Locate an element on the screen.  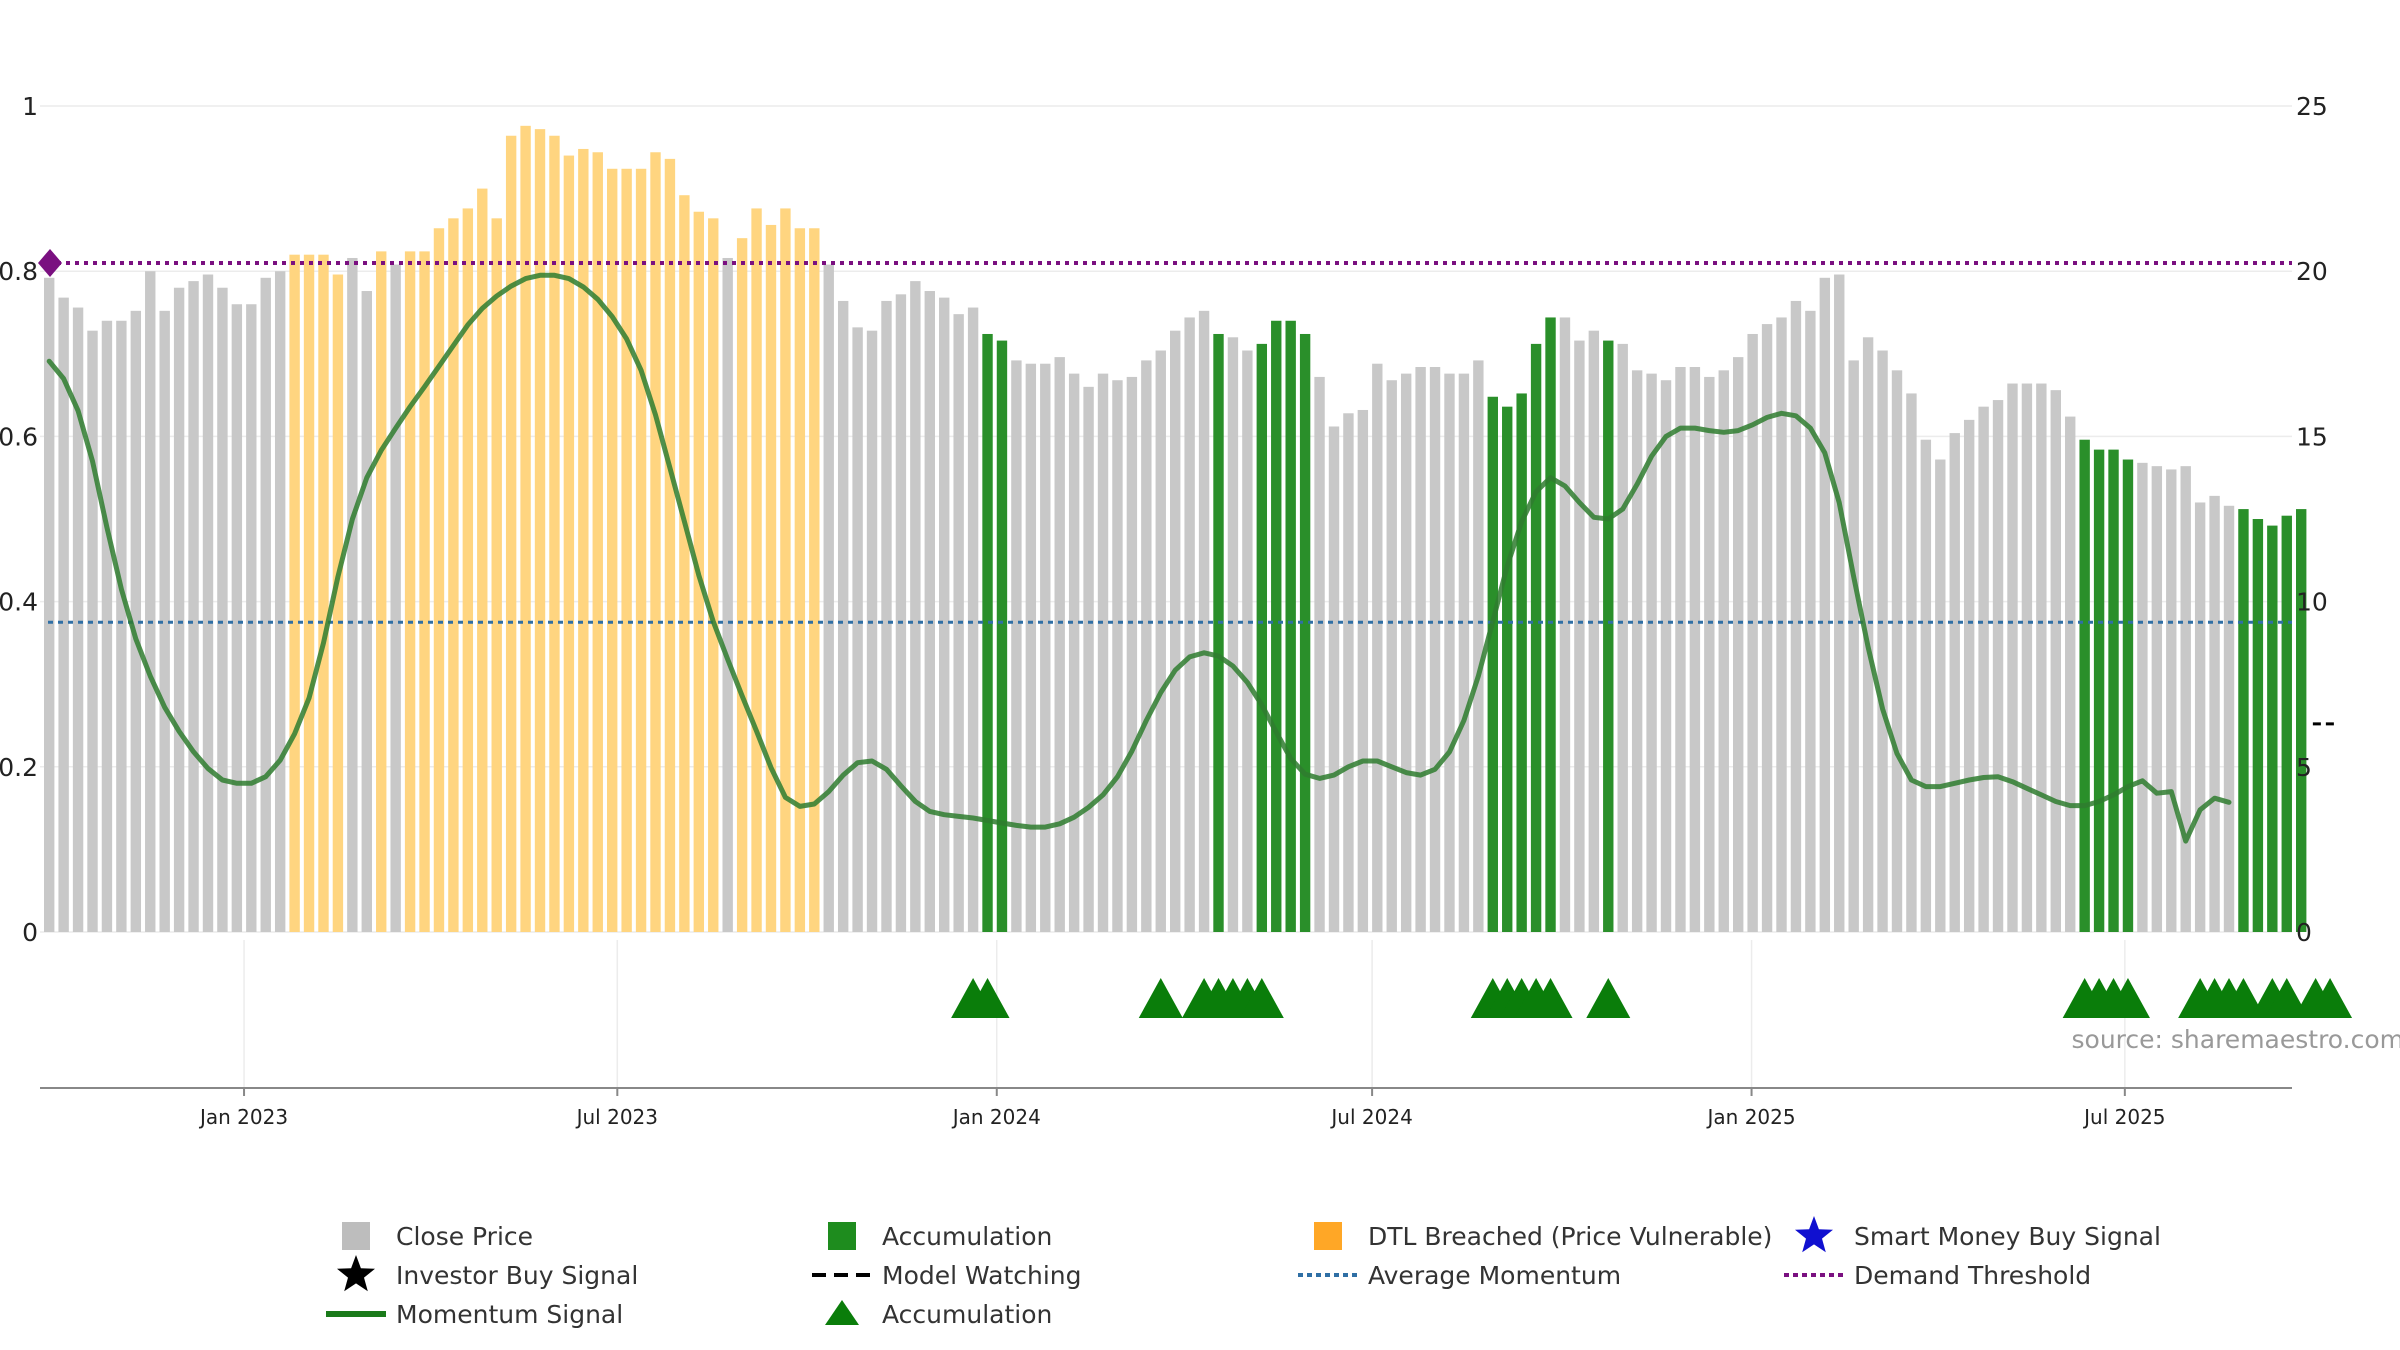
legend-label: Investor Buy Signal is located at coordinates (517, 1275).